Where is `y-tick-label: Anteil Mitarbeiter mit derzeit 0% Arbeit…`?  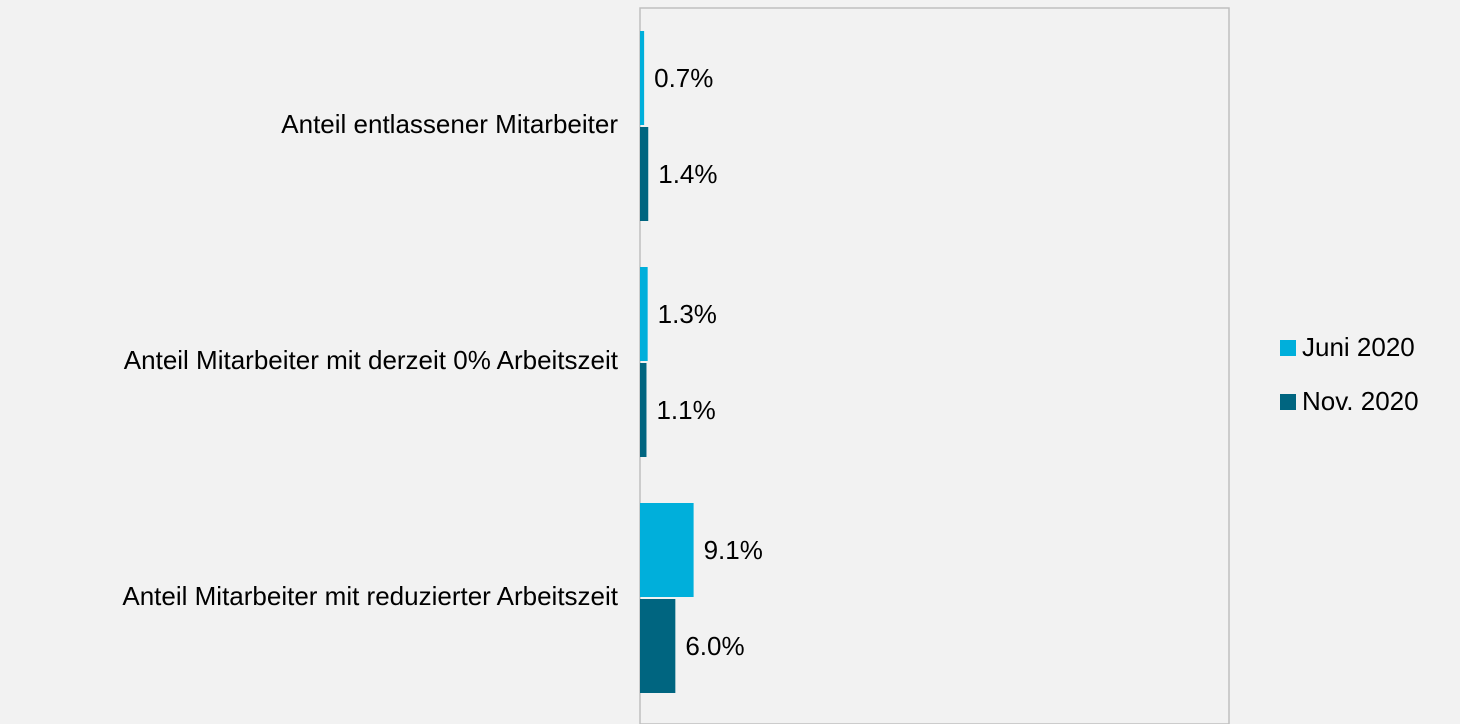
y-tick-label: Anteil Mitarbeiter mit derzeit 0% Arbeit… is located at coordinates (371, 360).